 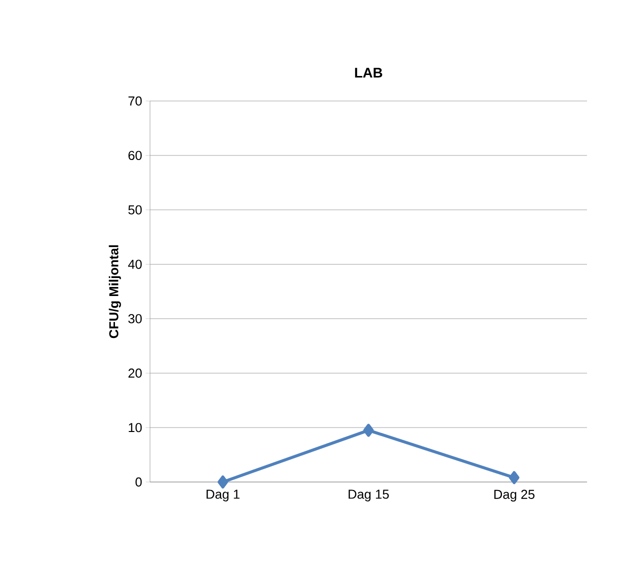 I want to click on y-tick-label: 0, so click(x=139, y=482).